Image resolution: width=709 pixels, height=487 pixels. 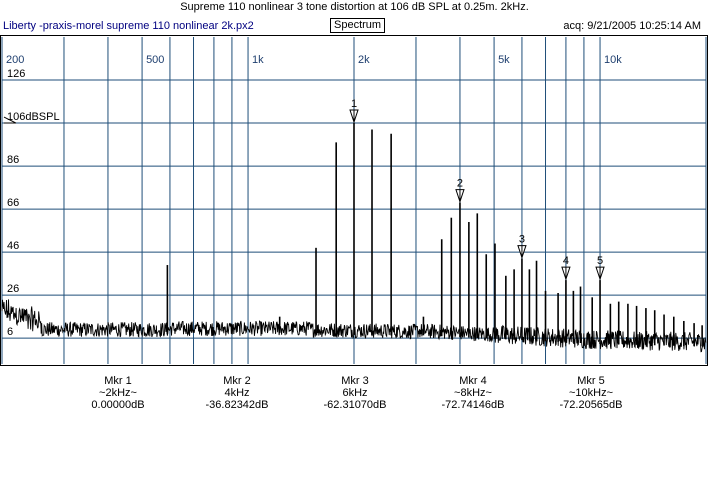 I want to click on marker-number: 1, so click(x=354, y=104).